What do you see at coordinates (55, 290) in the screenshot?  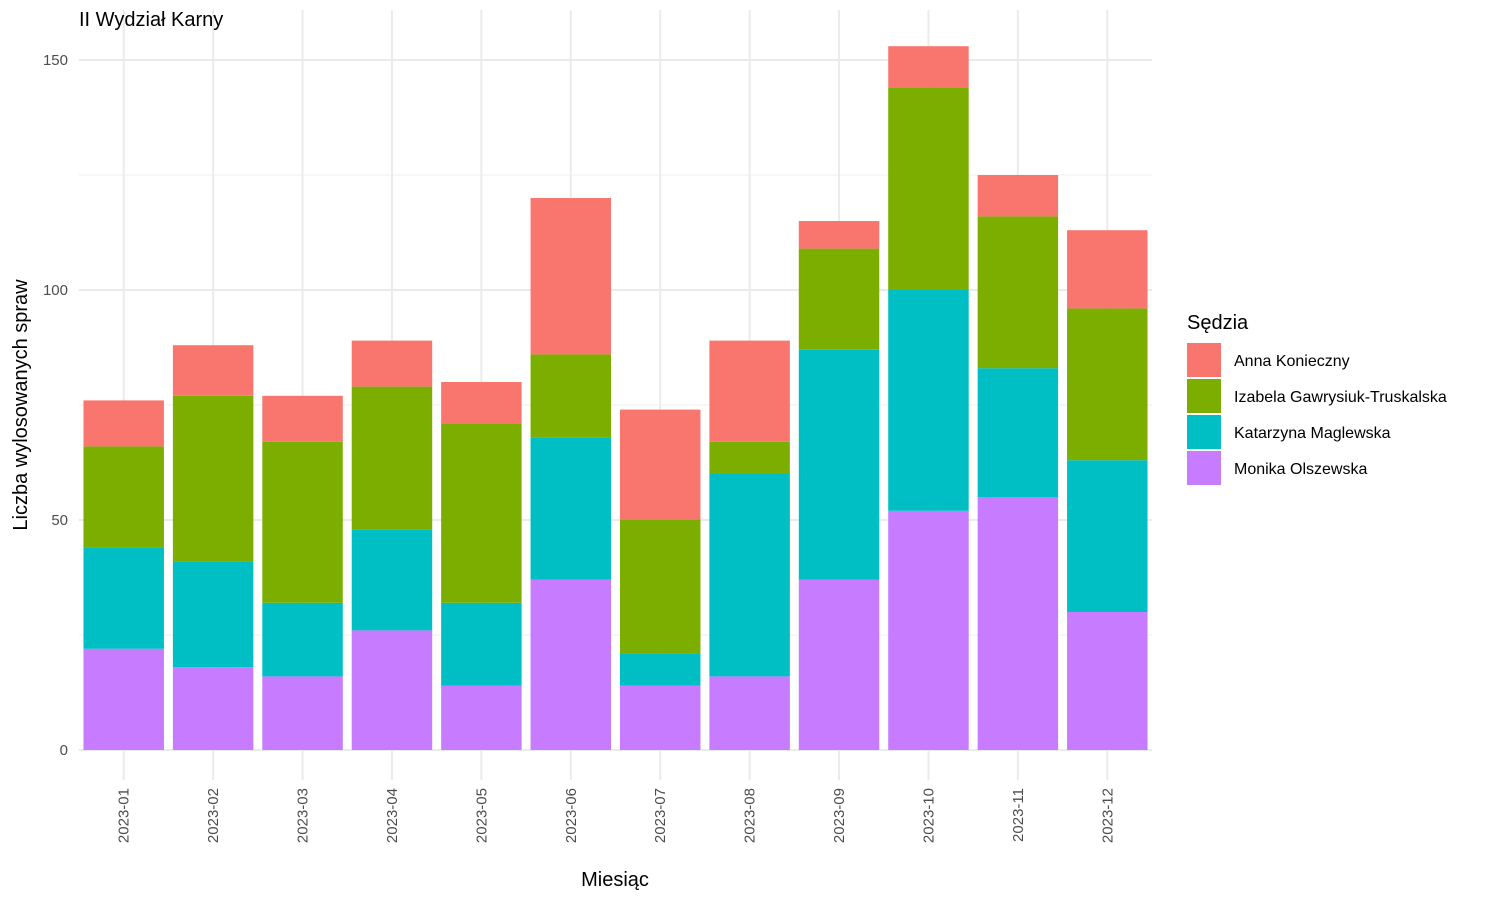 I see `y-tick-label: 100` at bounding box center [55, 290].